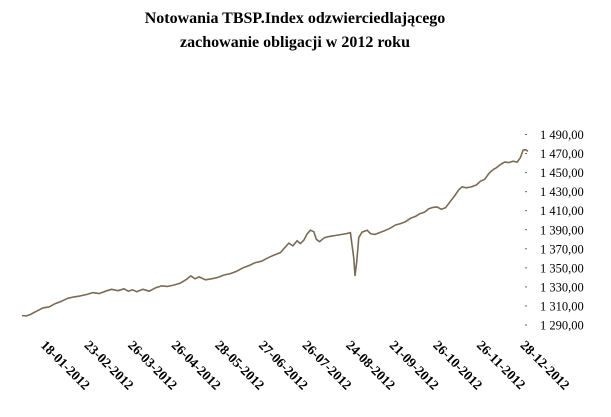 The height and width of the screenshot is (417, 611). Describe the element at coordinates (295, 42) in the screenshot. I see `chart-title-line-2: zachowanie obligacji w 2012 roku` at that location.